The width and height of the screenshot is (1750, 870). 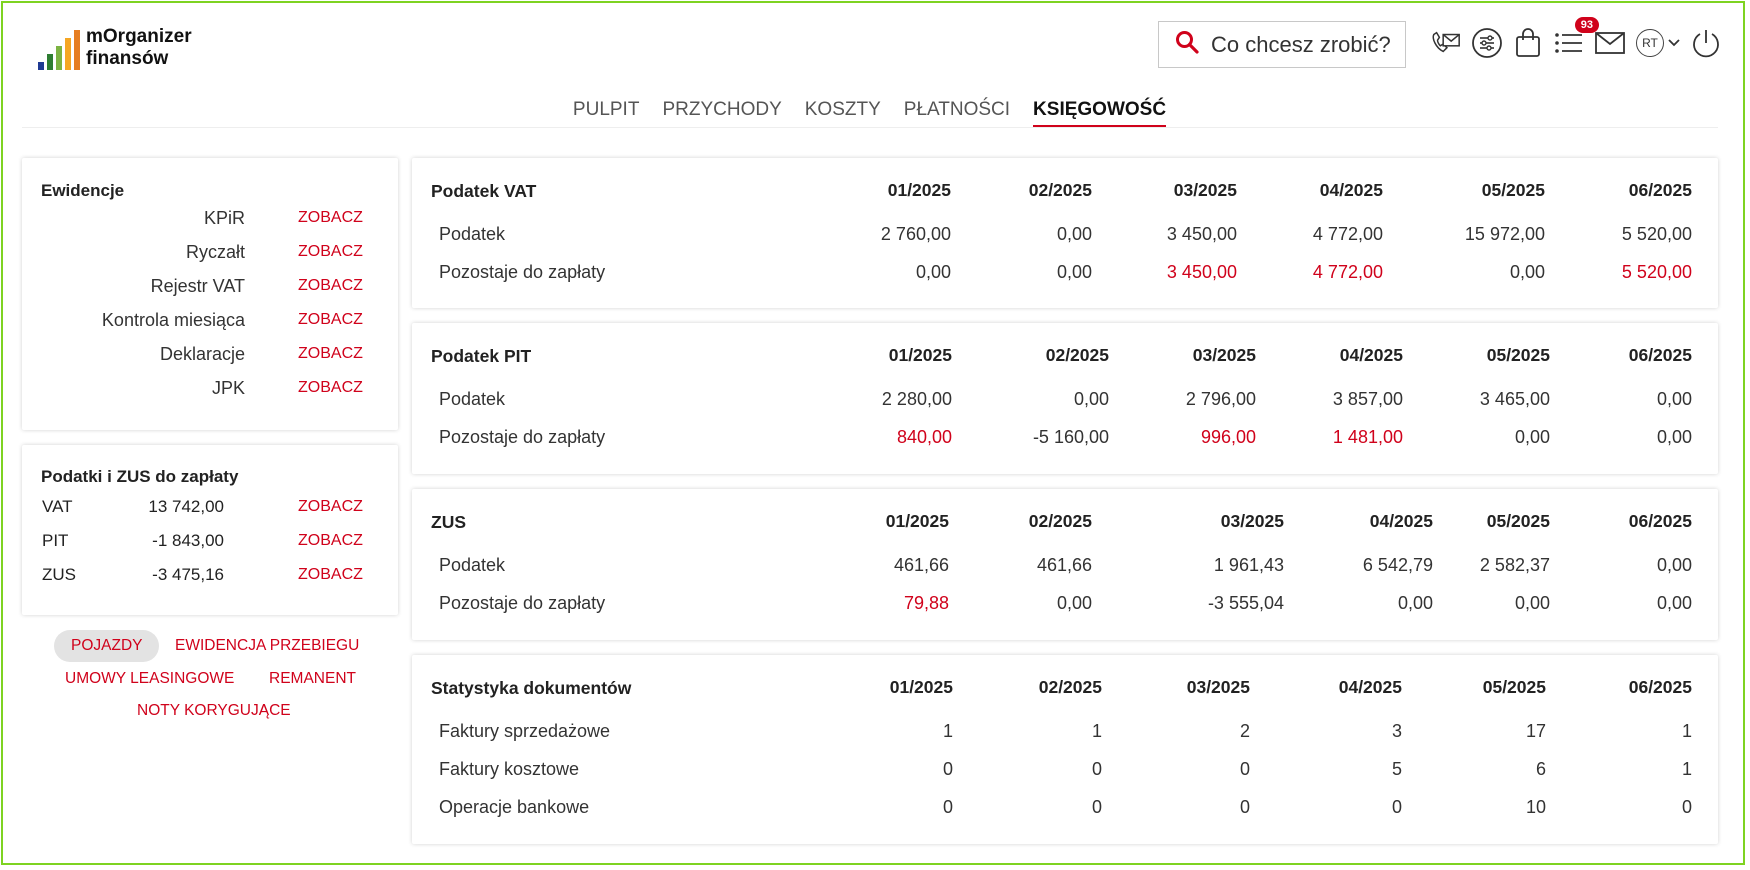 I want to click on tax-value: -3 475,16, so click(x=188, y=574).